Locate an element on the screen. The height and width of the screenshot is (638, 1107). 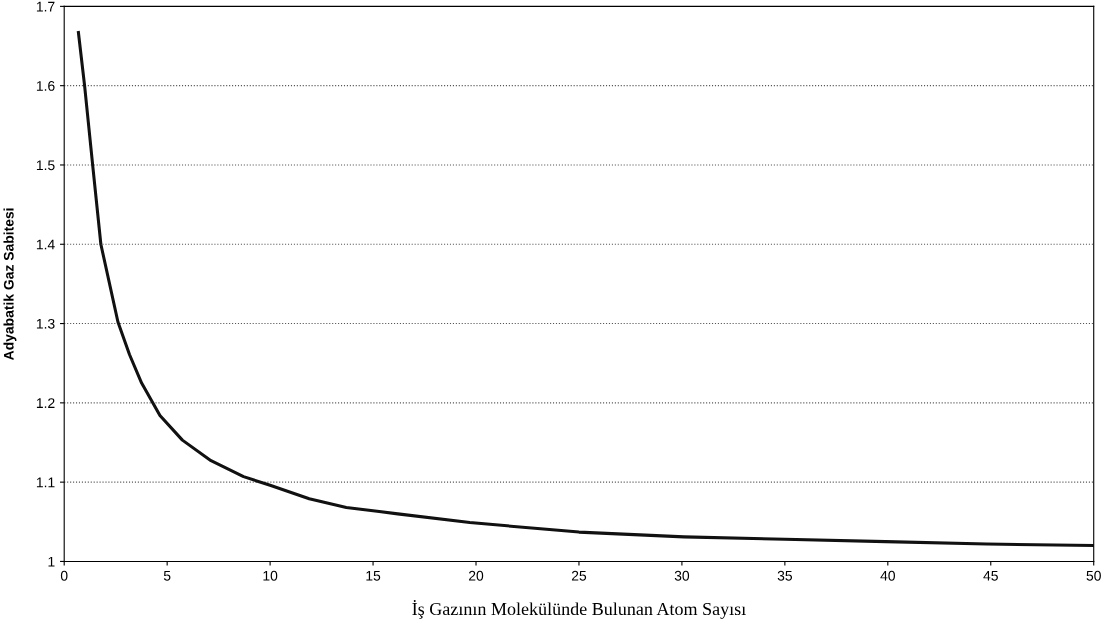
x-axis-title: İş Gazının Molekülünde Bulunan Atom Sayısı is located at coordinates (579, 609).